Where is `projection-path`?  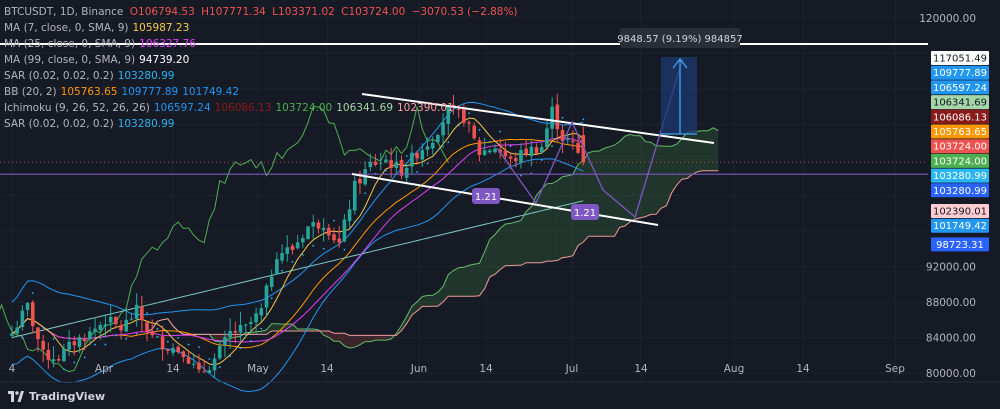 projection-path is located at coordinates (590, 138).